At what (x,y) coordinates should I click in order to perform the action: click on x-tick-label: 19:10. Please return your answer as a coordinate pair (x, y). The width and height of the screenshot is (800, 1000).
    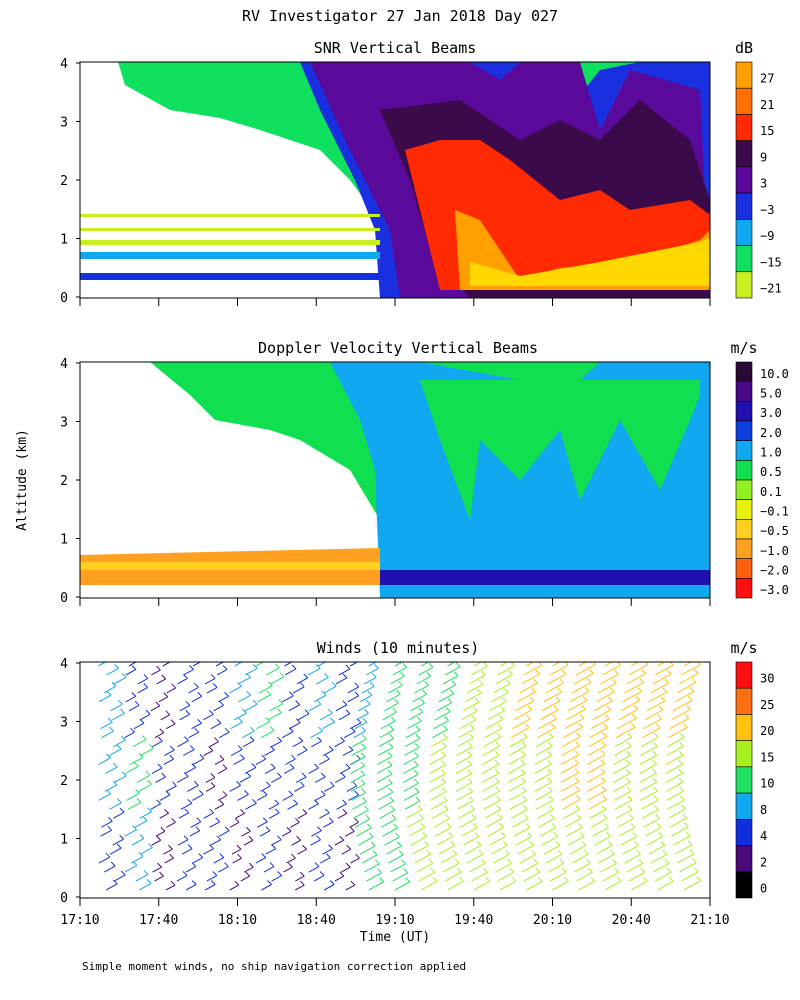
    Looking at the image, I should click on (394, 920).